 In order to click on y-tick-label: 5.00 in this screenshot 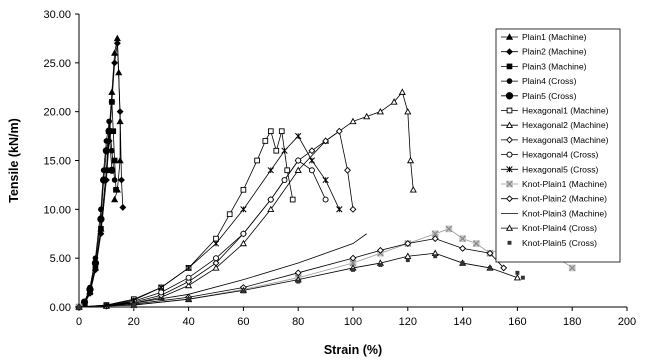, I will do `click(60, 259)`.